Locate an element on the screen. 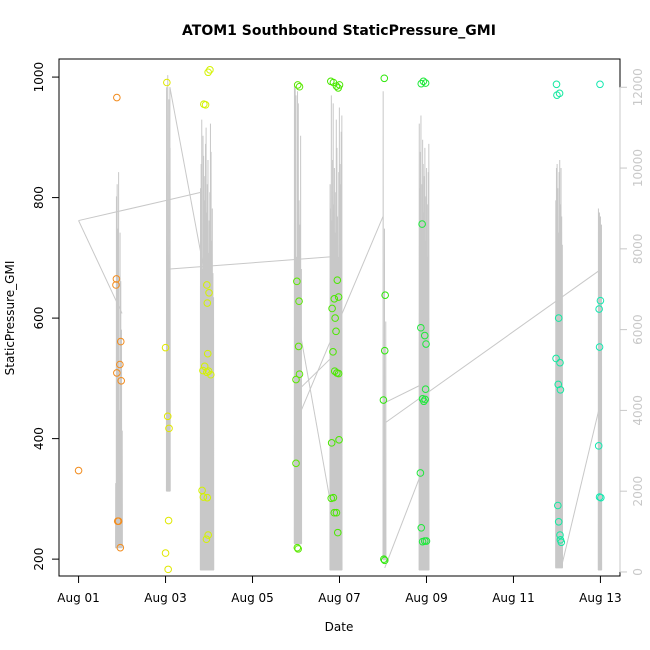 The height and width of the screenshot is (650, 650). y-tick-label: 800 is located at coordinates (39, 197).